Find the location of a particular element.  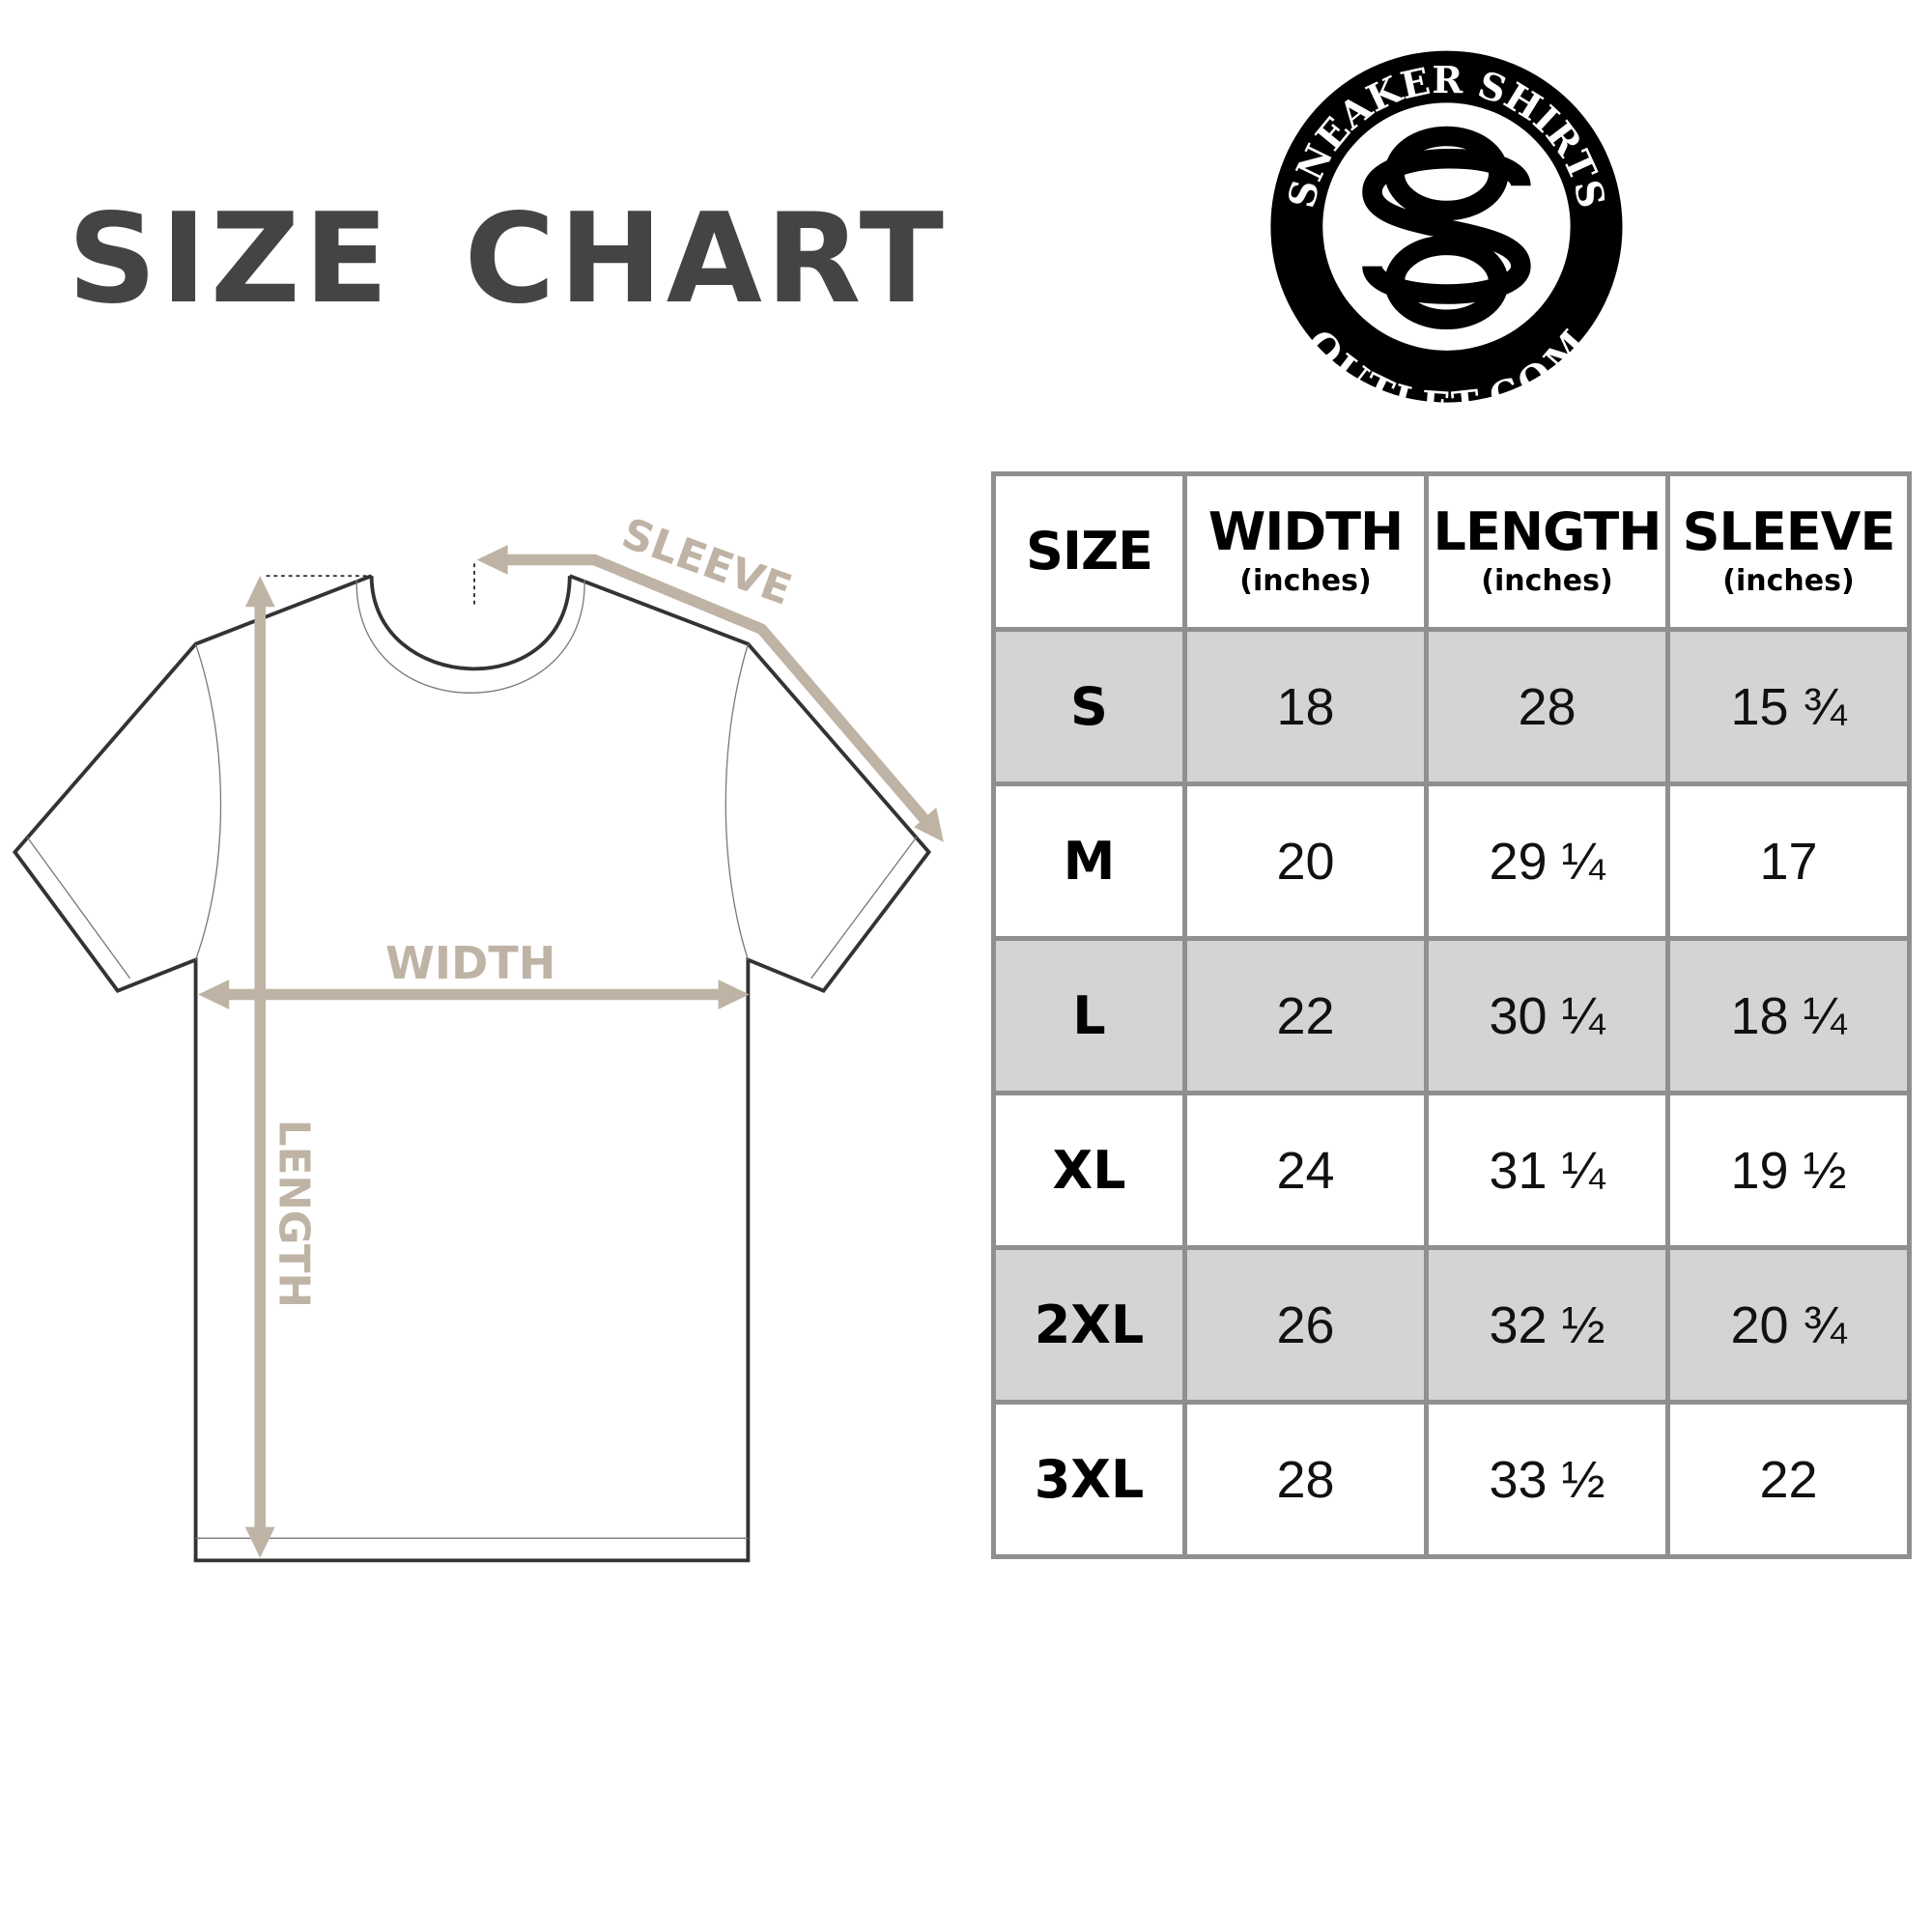

sleeve-cell: 15 ¾ is located at coordinates (1788, 706).